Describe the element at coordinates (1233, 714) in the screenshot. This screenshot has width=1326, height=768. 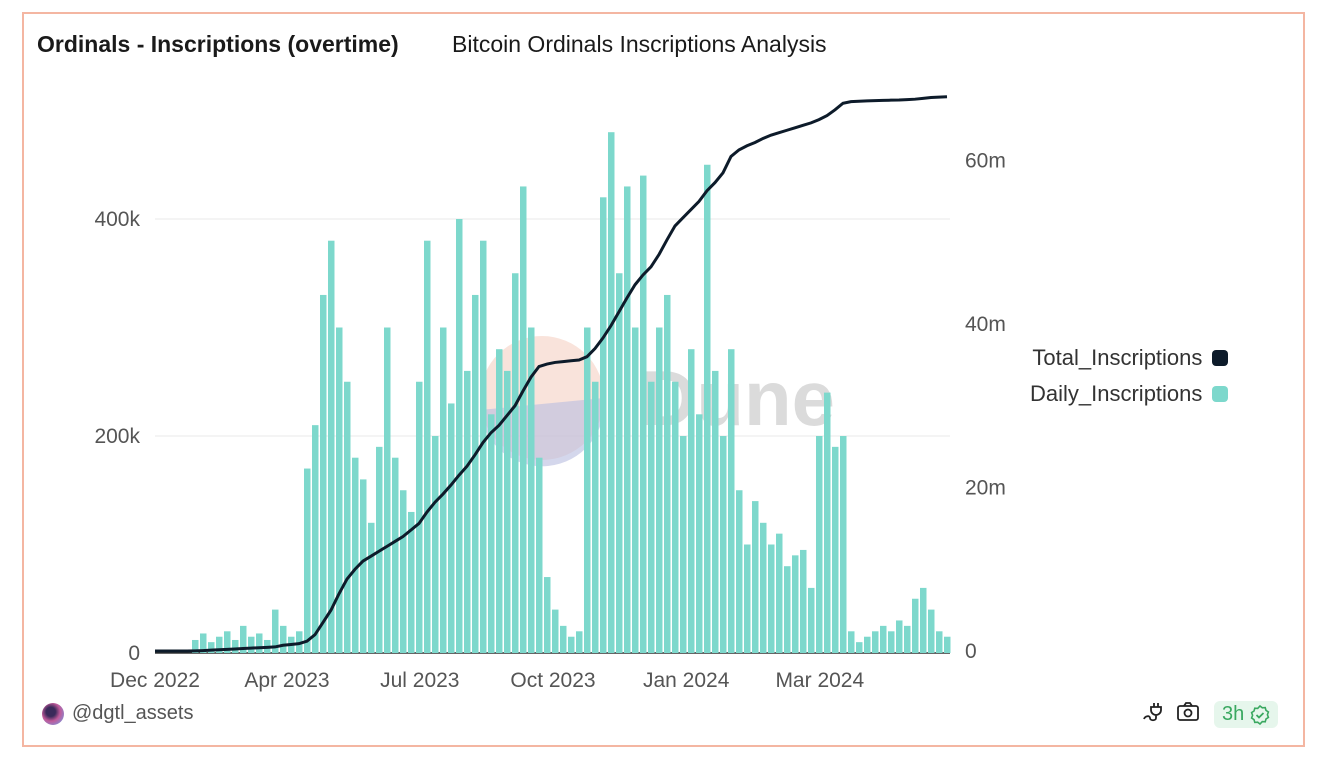
I see `freshness-text: 3h` at that location.